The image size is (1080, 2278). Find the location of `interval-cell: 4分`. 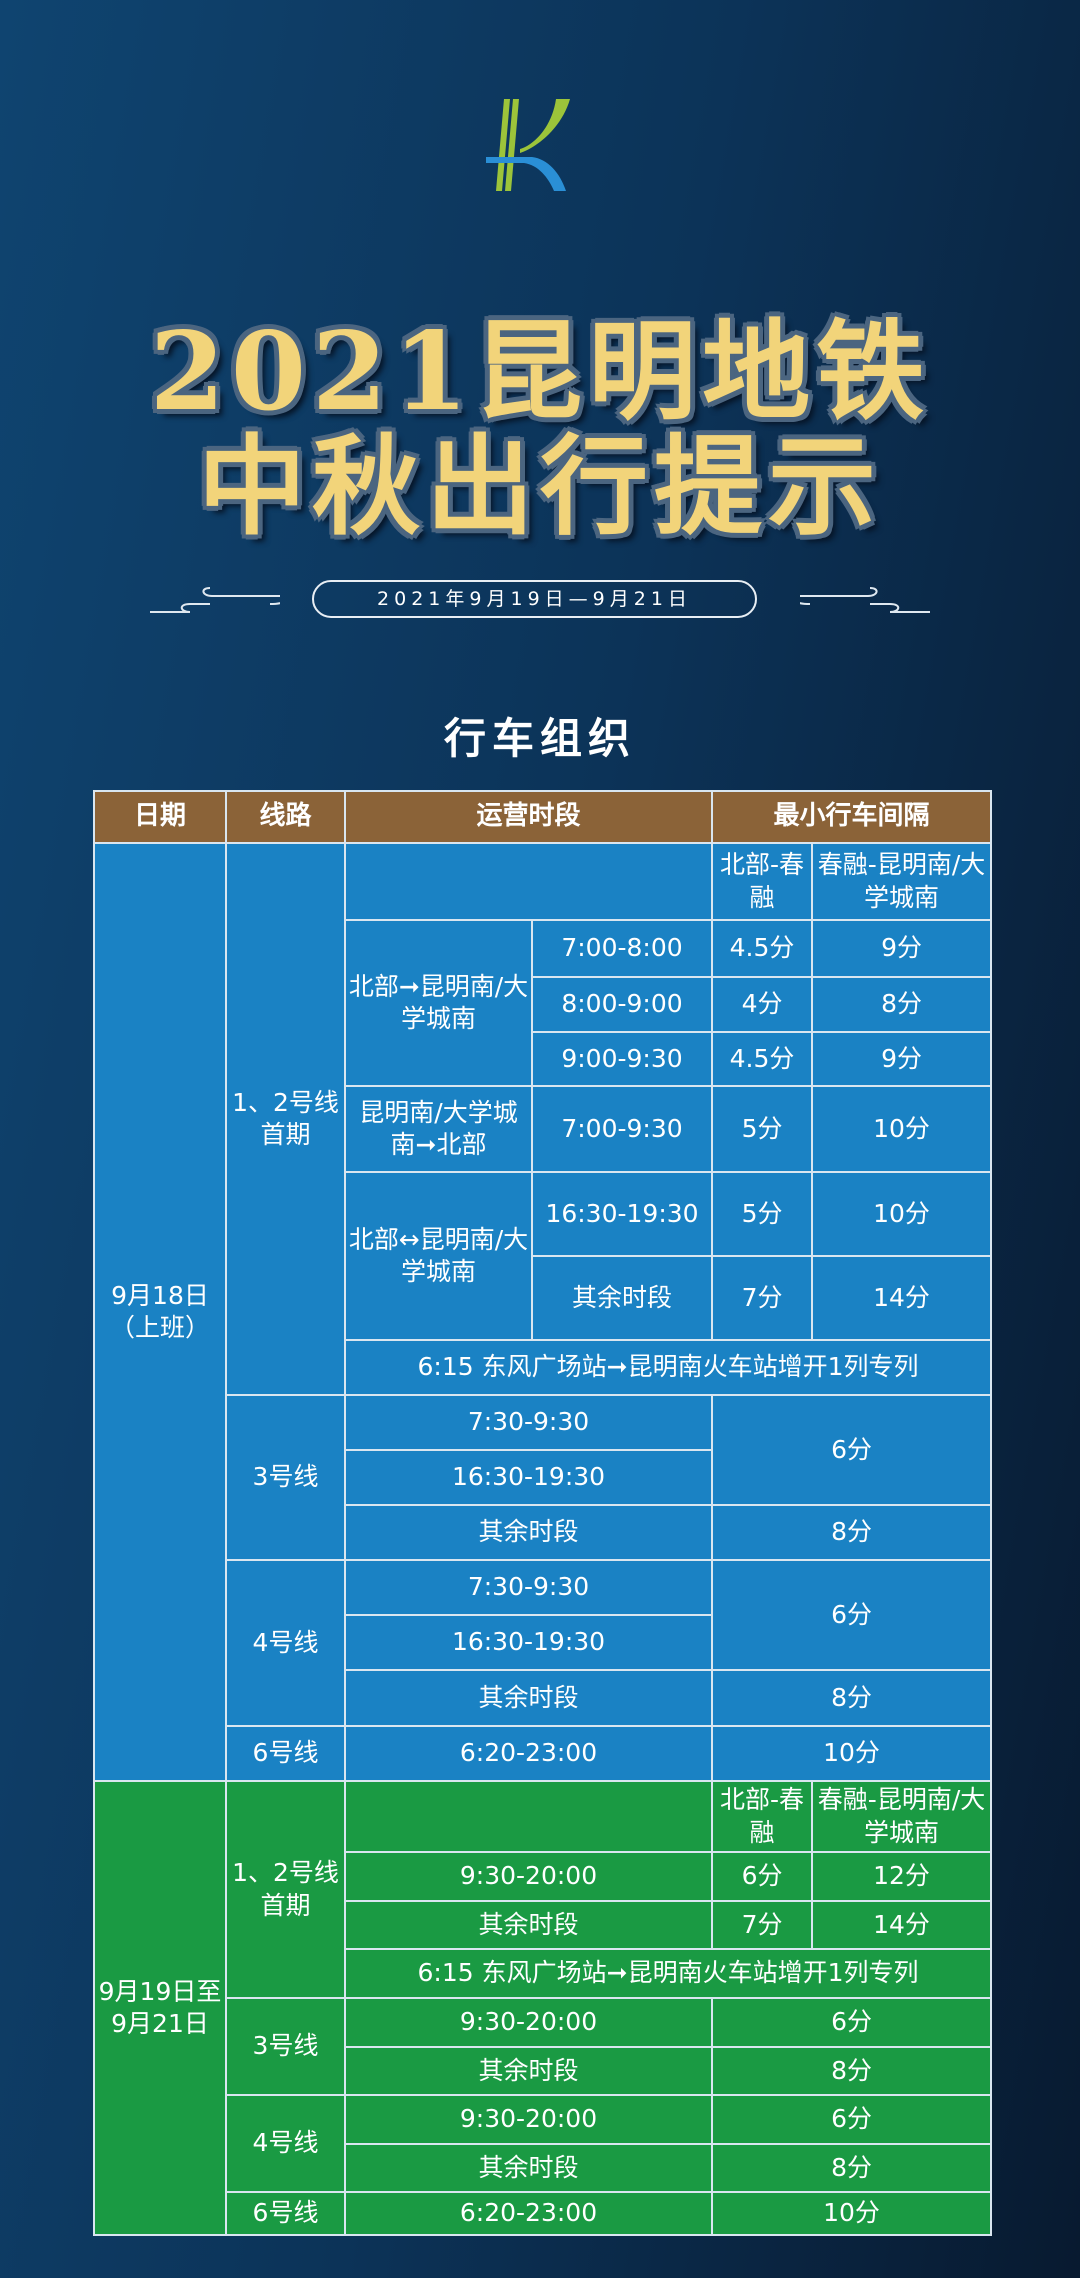

interval-cell: 4分 is located at coordinates (762, 1004).